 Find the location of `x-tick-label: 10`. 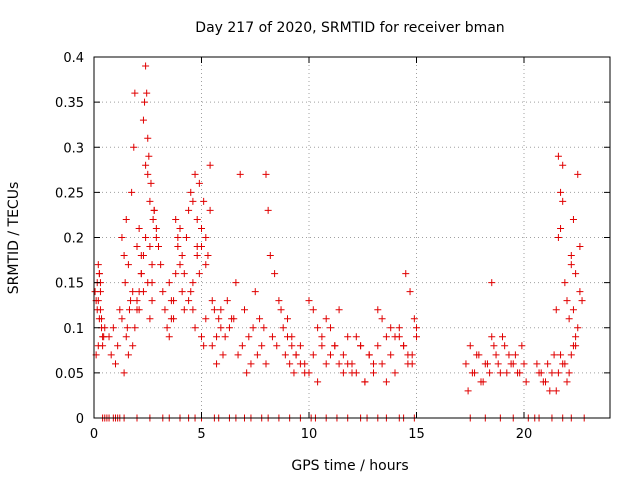

x-tick-label: 10 is located at coordinates (309, 434).